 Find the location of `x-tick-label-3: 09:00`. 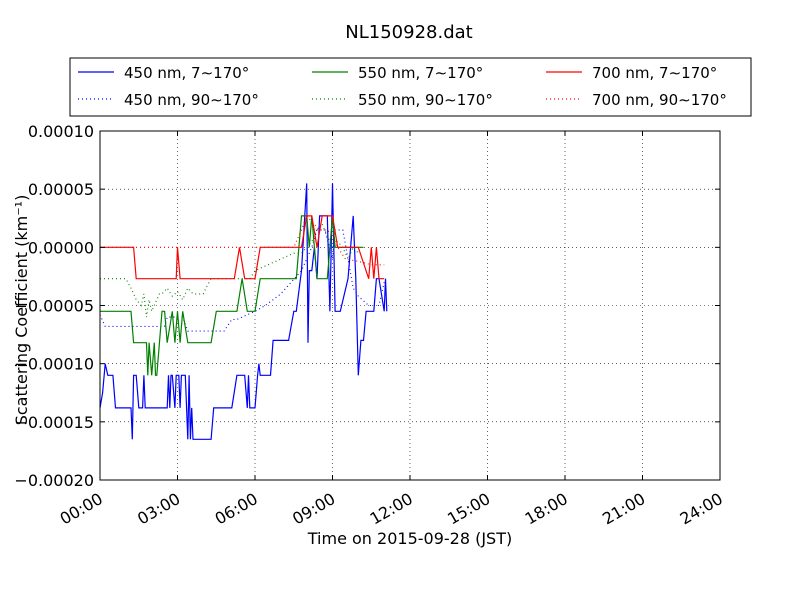

x-tick-label-3: 09:00 is located at coordinates (313, 509).